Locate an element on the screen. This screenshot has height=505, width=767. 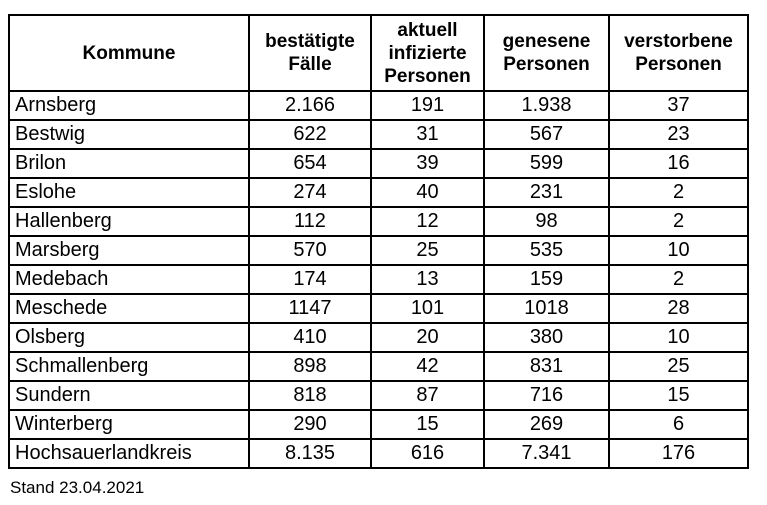
cell-genesene: 535 is located at coordinates (546, 250).